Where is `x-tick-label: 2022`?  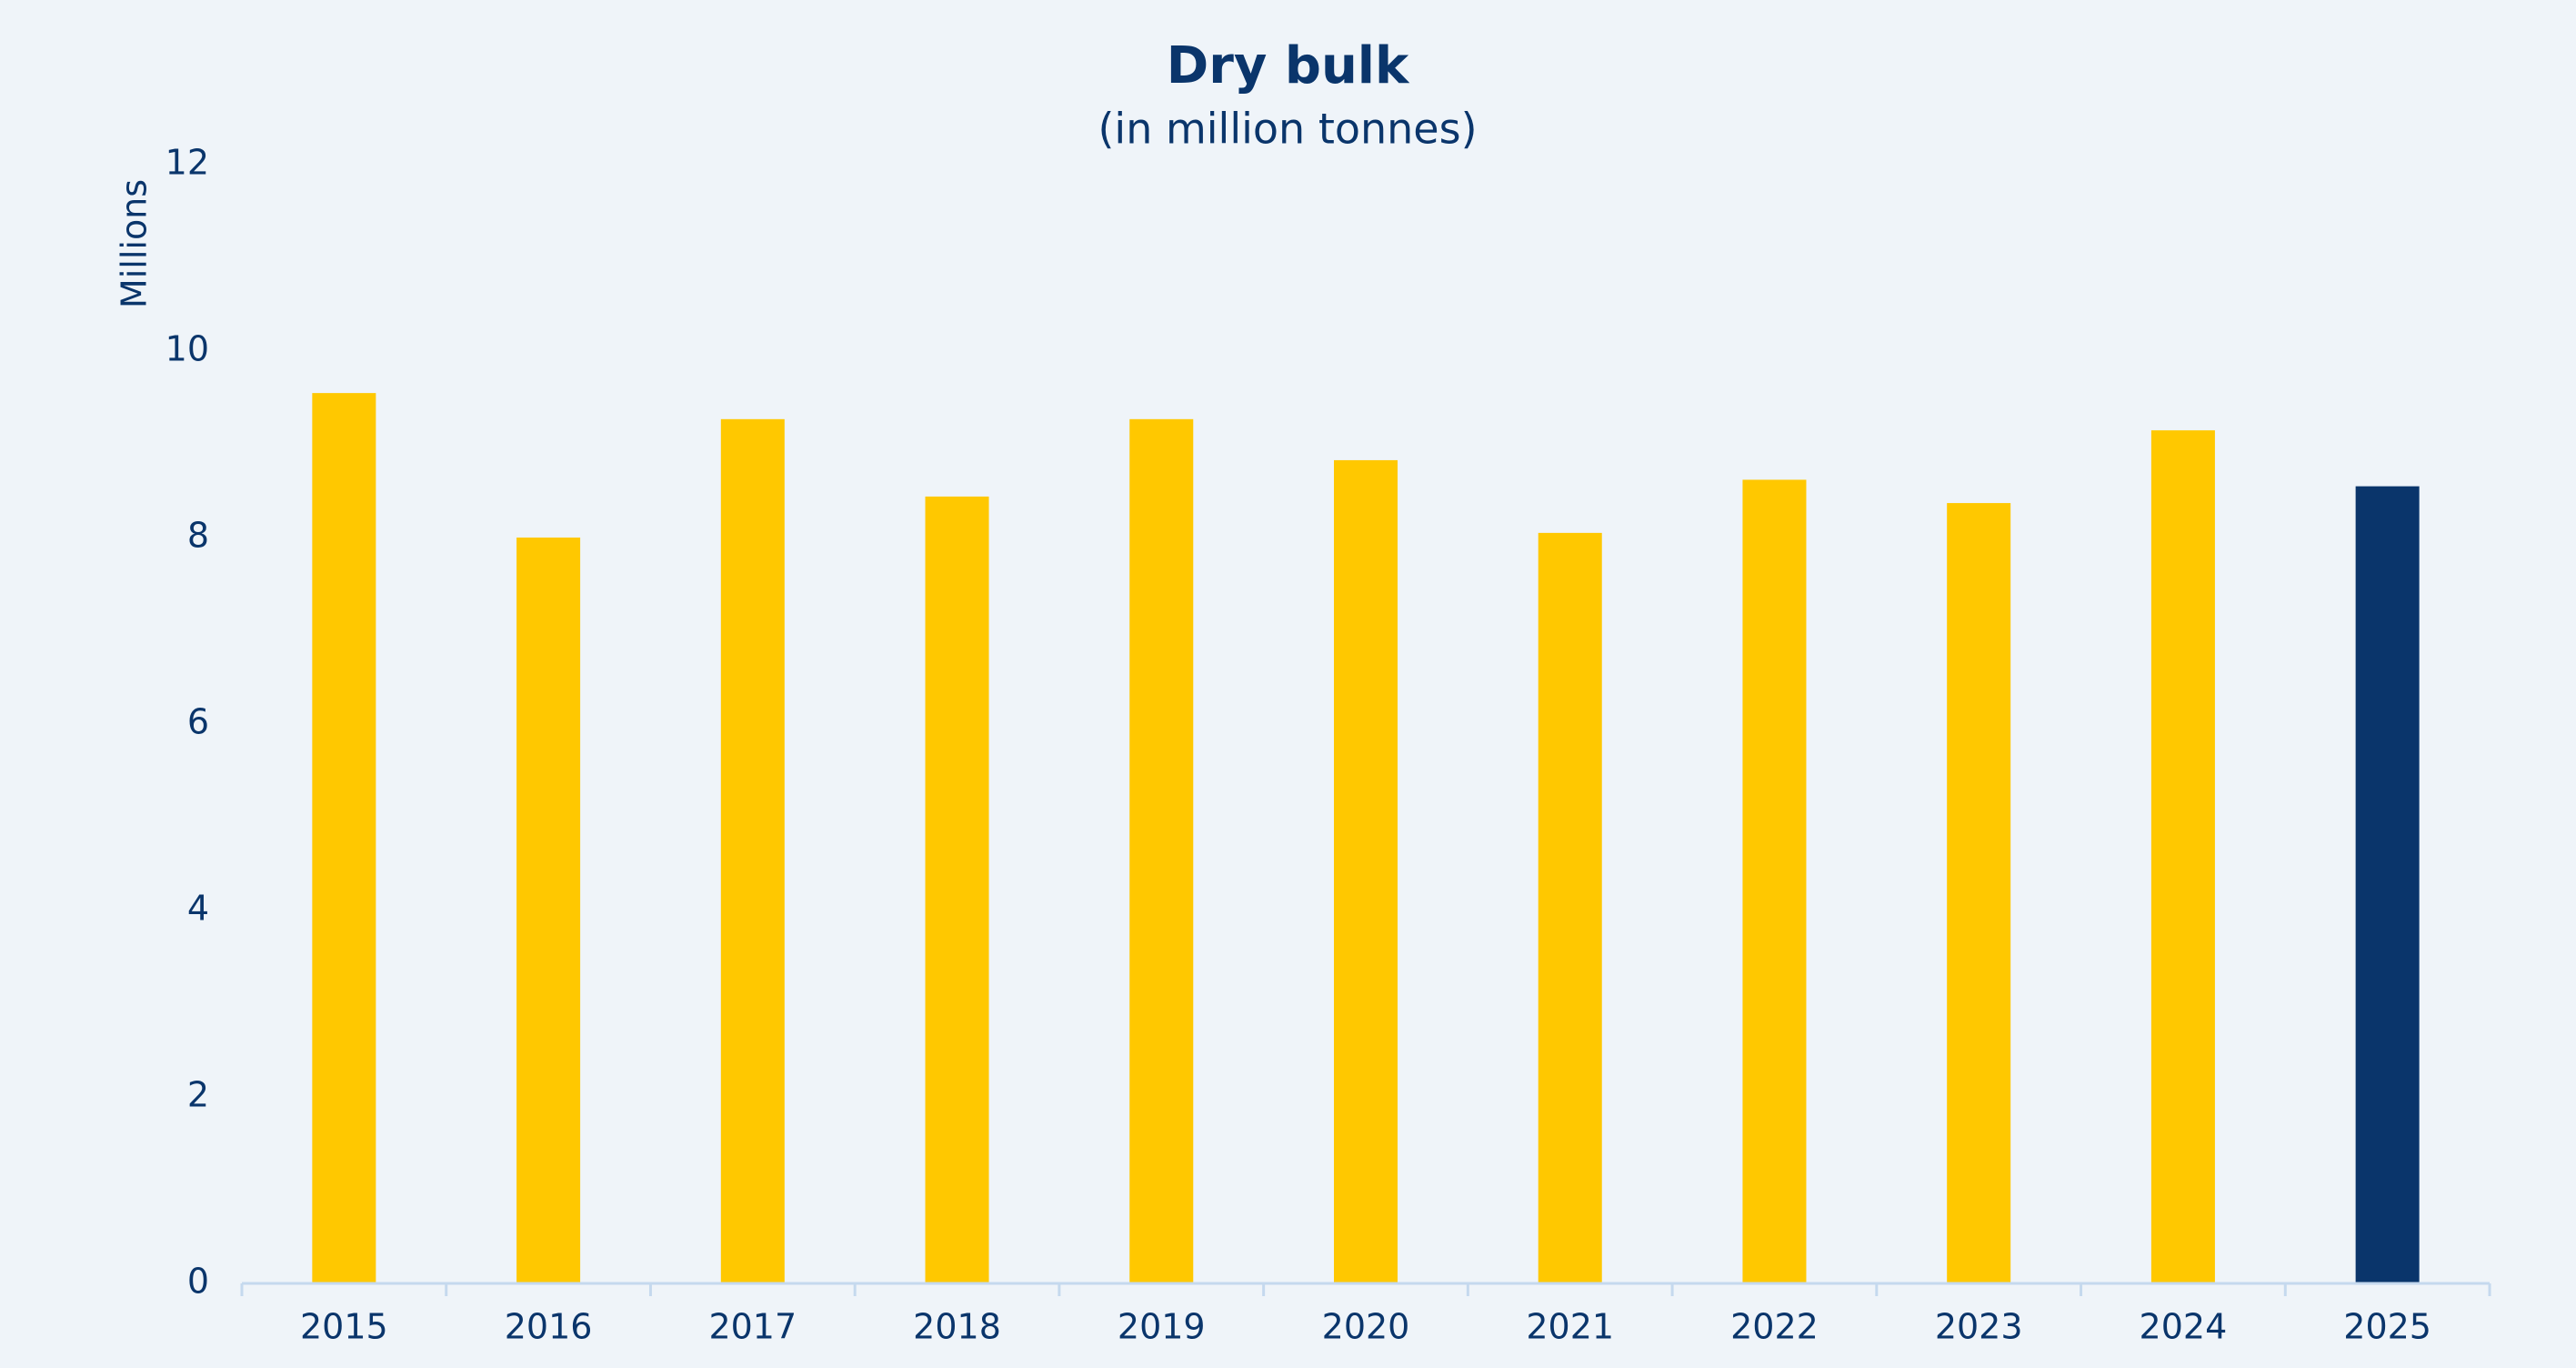
x-tick-label: 2022 is located at coordinates (1774, 1327).